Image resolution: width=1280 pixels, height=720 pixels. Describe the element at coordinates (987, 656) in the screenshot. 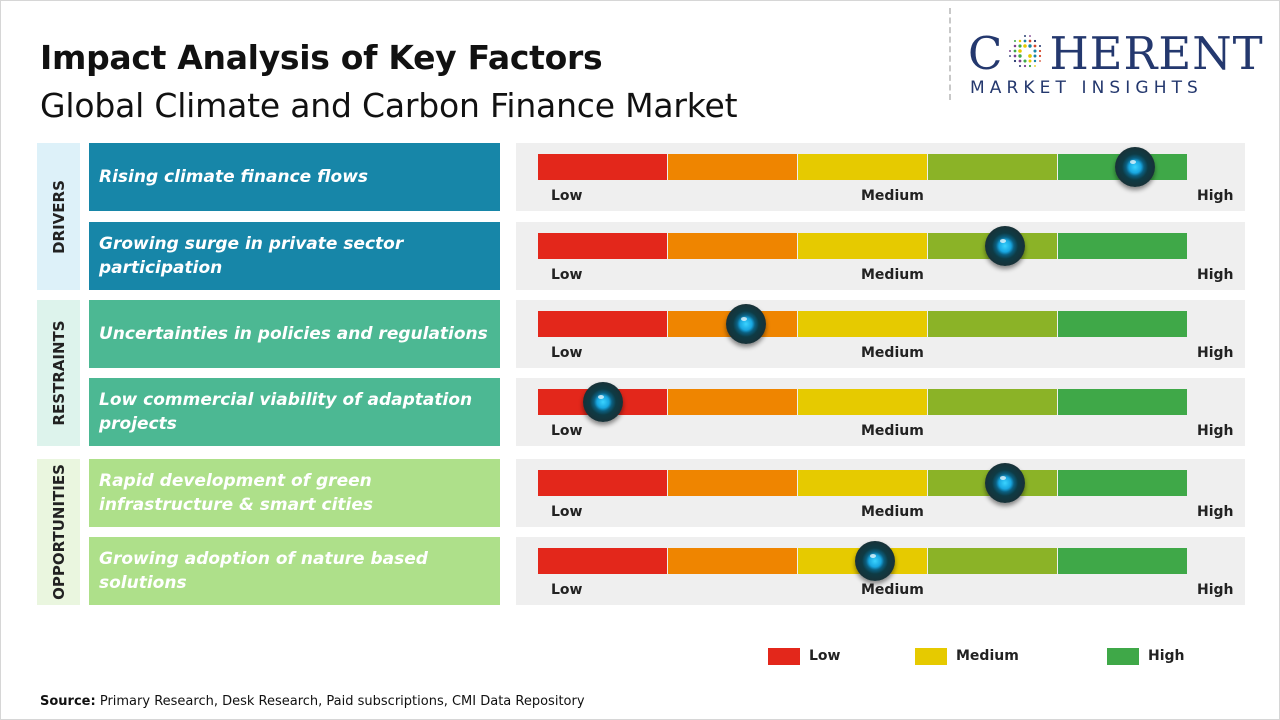

I see `legend-label-medium: Medium` at that location.